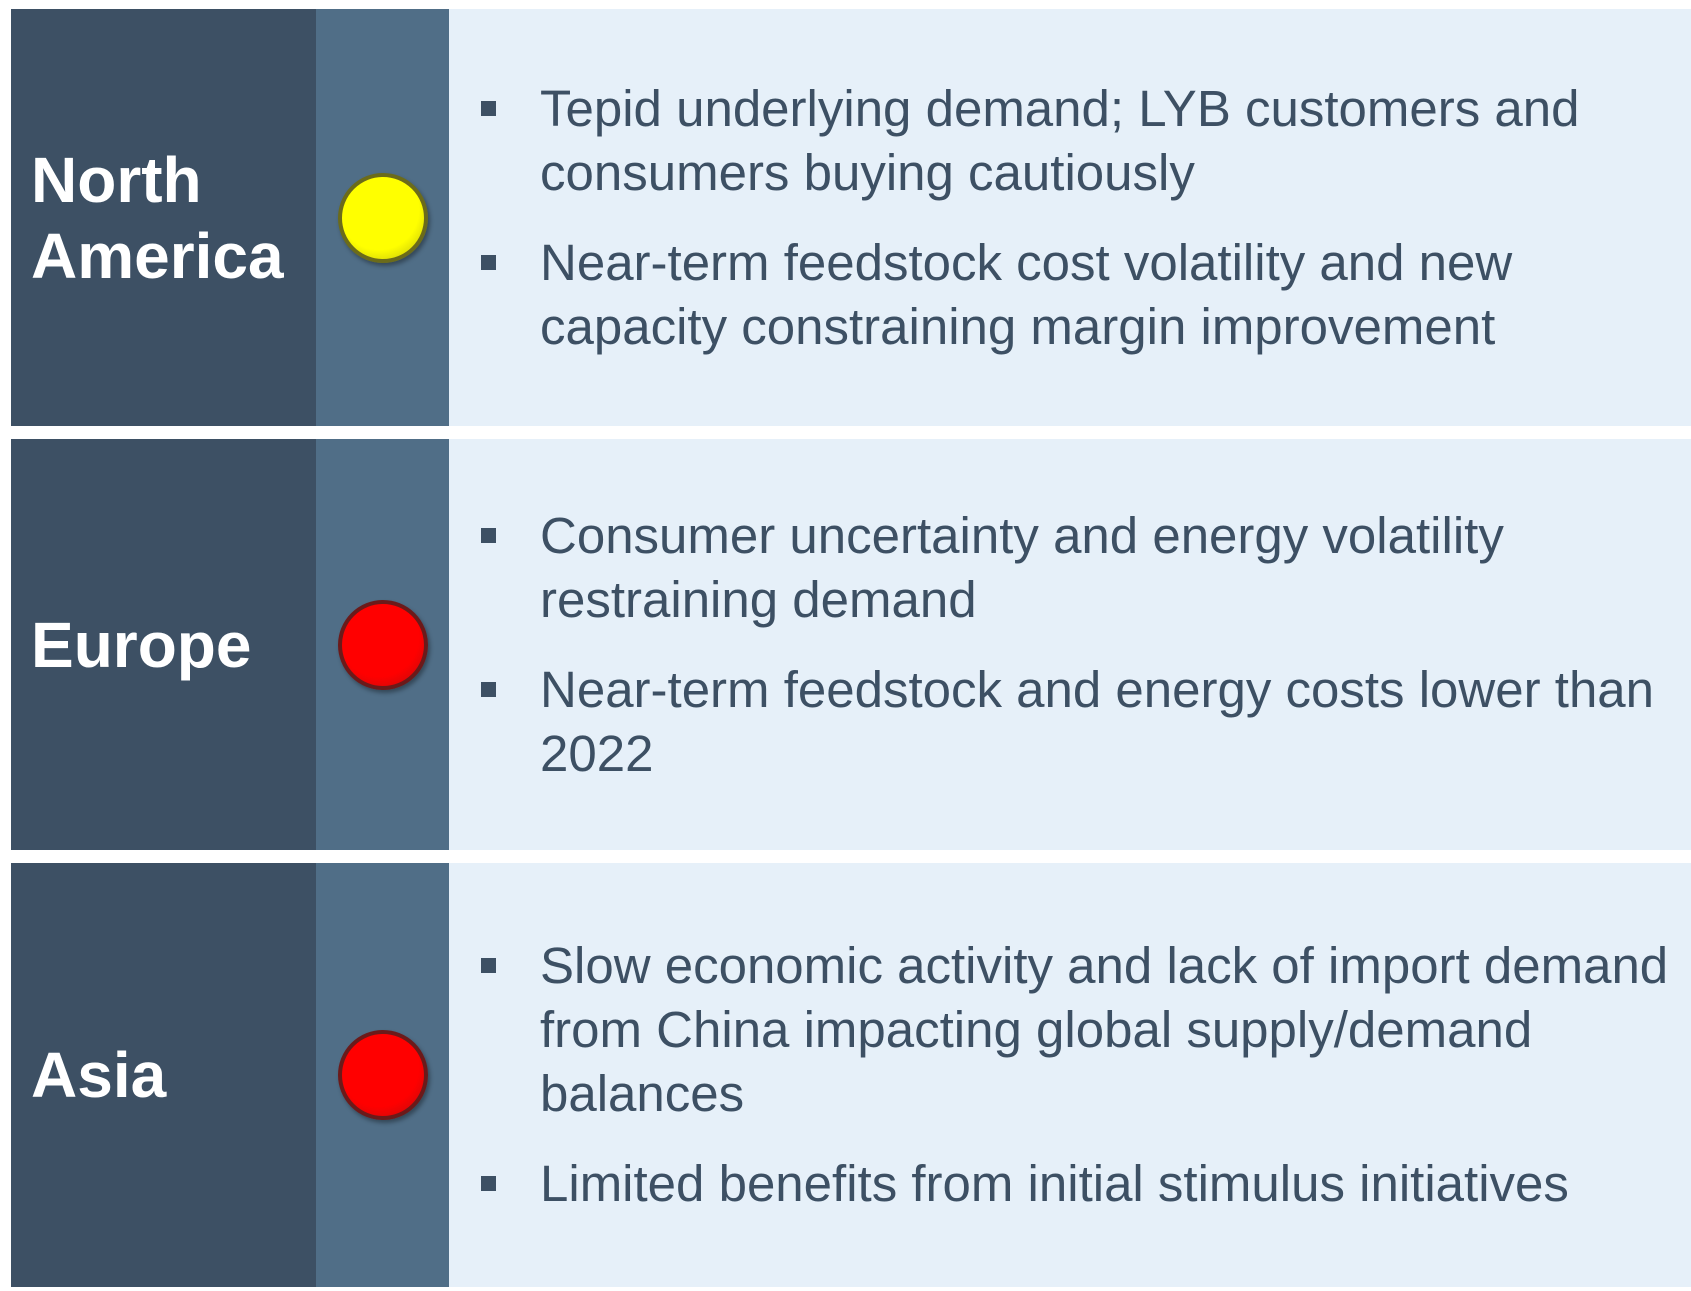 The width and height of the screenshot is (1691, 1291). I want to click on region-label: North America, so click(163, 217).